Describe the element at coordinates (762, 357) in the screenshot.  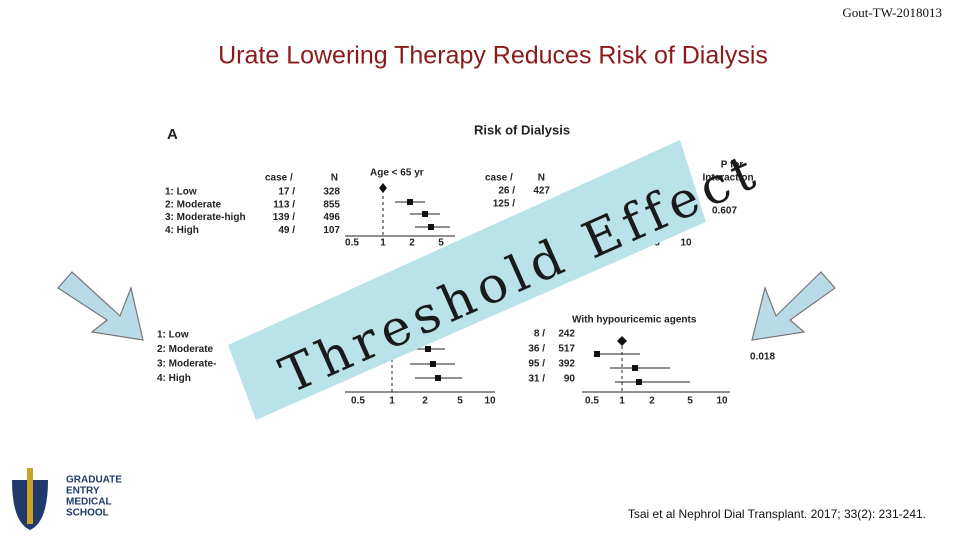
I see `p-value: 0.018` at that location.